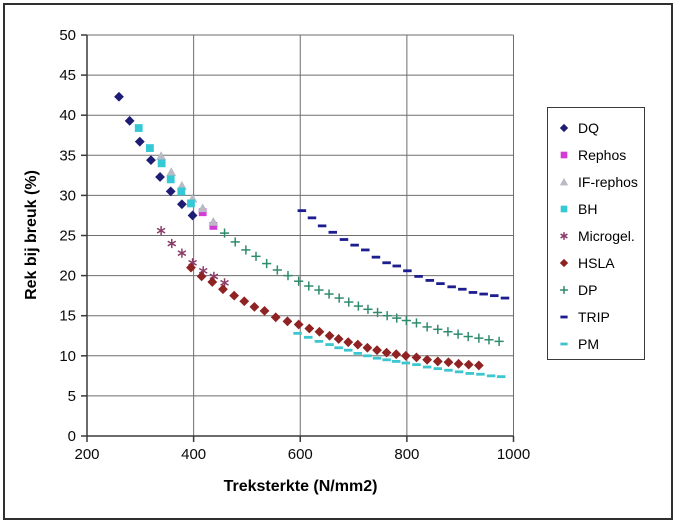 The height and width of the screenshot is (531, 688). What do you see at coordinates (406, 454) in the screenshot?
I see `x-tick-label-800: 800` at bounding box center [406, 454].